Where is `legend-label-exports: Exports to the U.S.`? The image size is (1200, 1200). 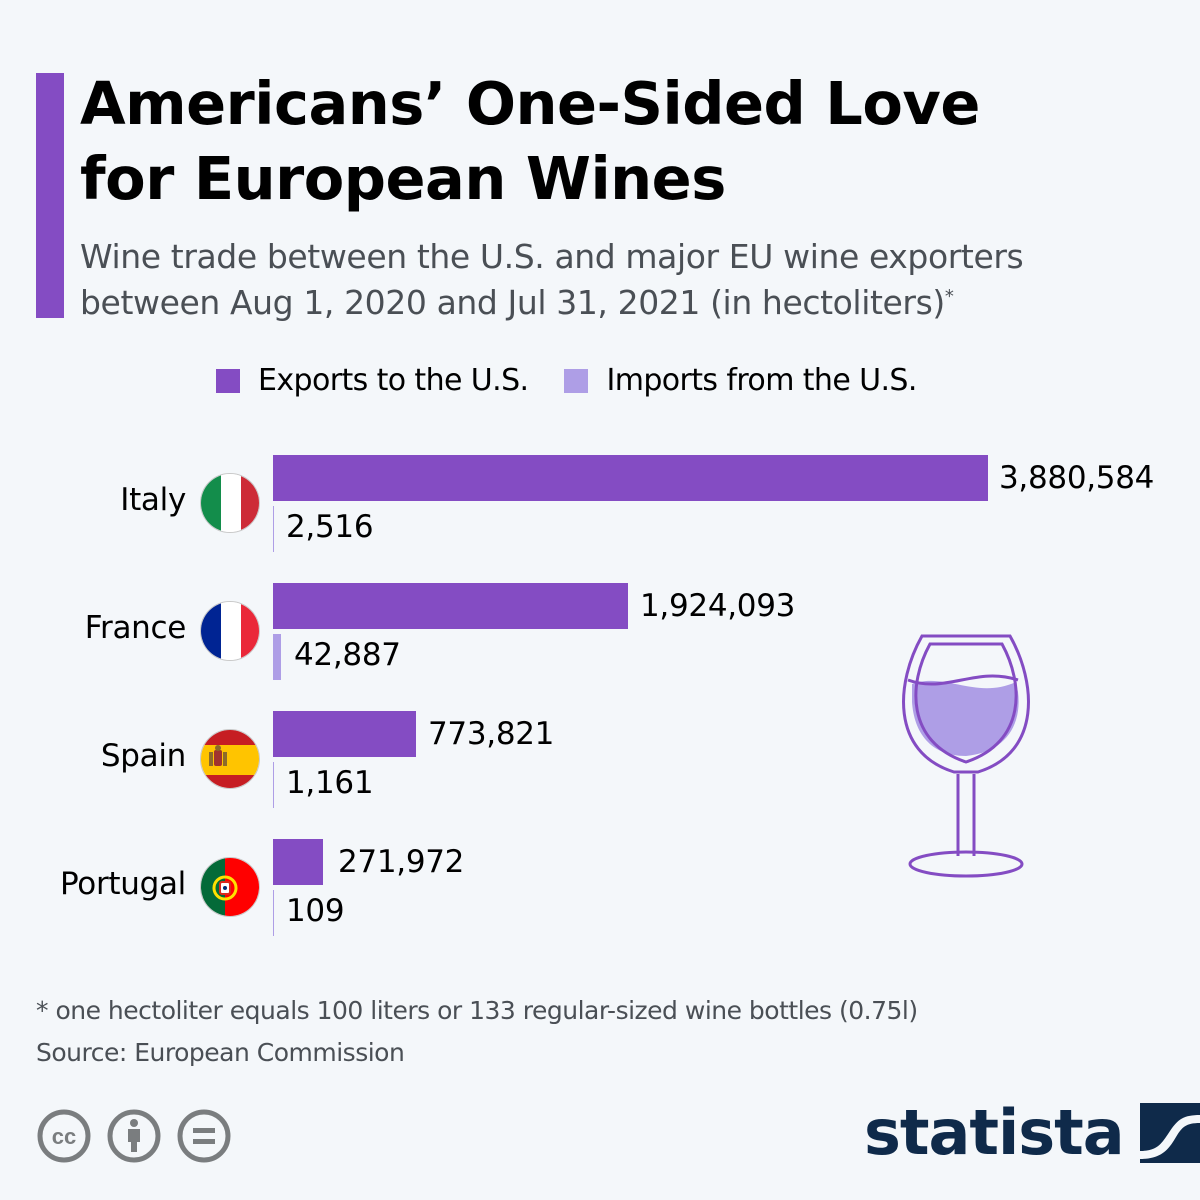 legend-label-exports: Exports to the U.S. is located at coordinates (393, 380).